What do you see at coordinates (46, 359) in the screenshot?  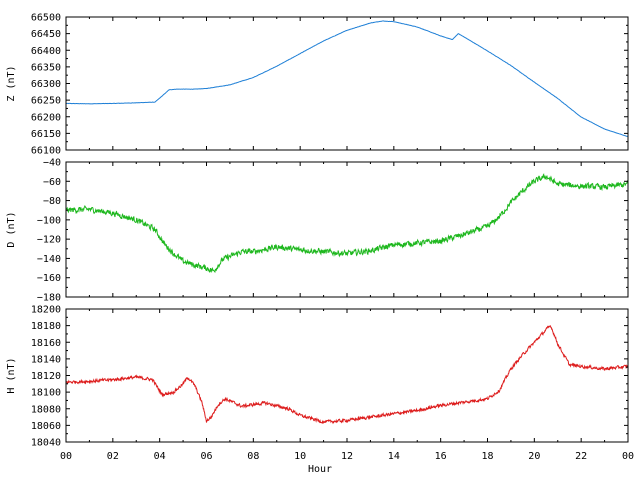 I see `y-tick-label: 18140` at bounding box center [46, 359].